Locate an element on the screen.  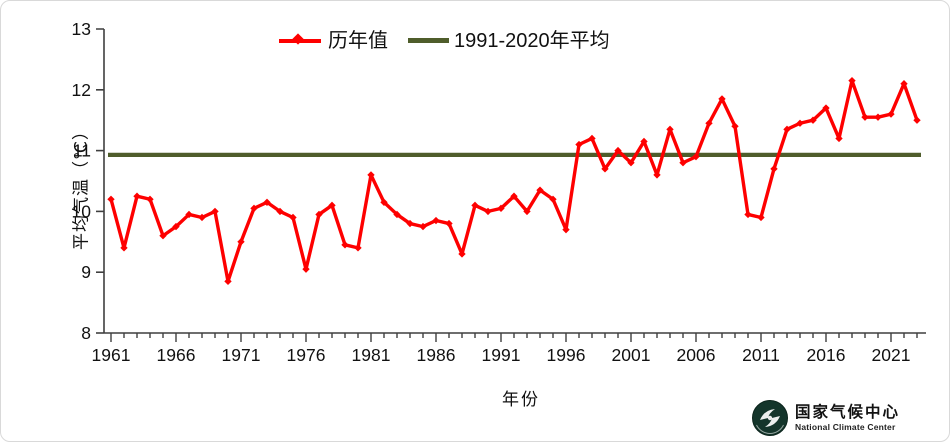
x-tick-label: 1961 is located at coordinates (111, 355).